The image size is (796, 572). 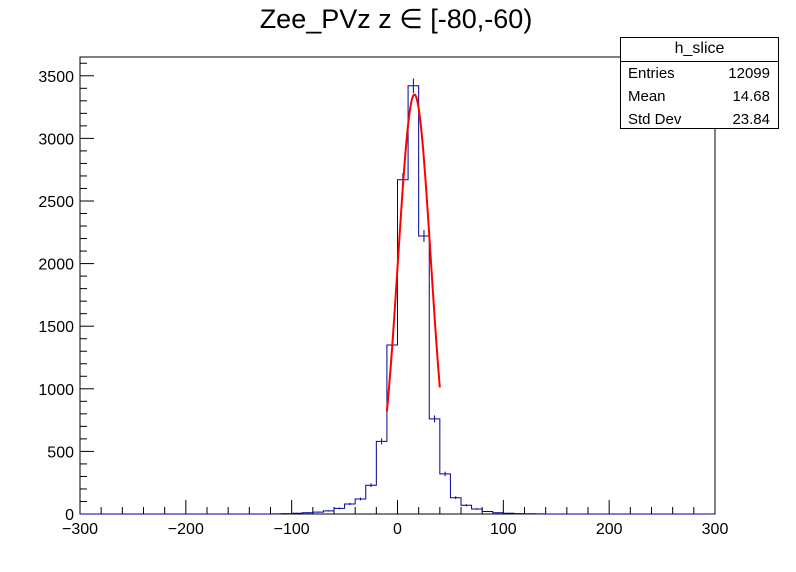 What do you see at coordinates (56, 202) in the screenshot?
I see `y-tick-label: 2500` at bounding box center [56, 202].